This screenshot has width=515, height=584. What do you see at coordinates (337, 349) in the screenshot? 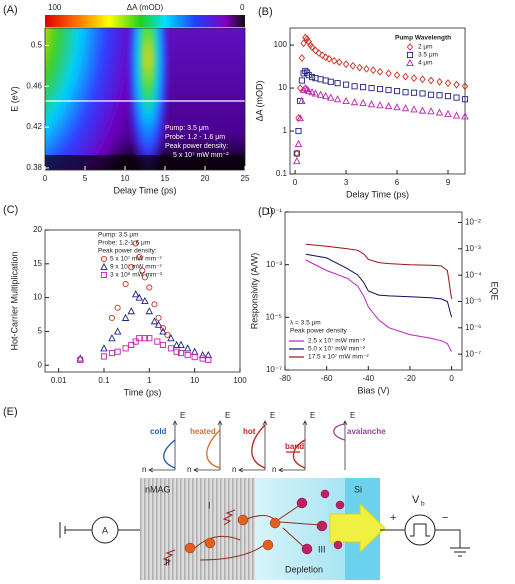
I see `legend-label: 5.0 x 10⁷ mW mm⁻²` at bounding box center [337, 349].